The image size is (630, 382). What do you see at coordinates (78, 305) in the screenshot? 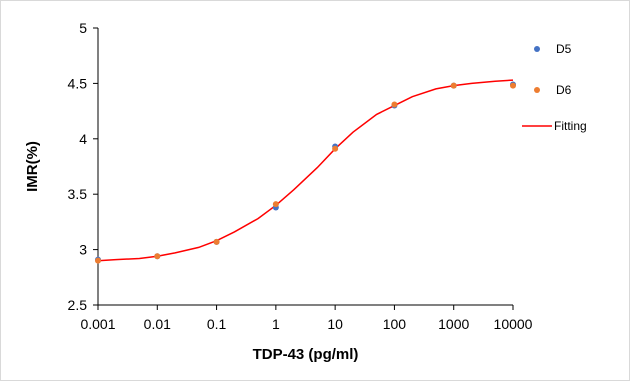
I see `y-tick-label: 2.5` at bounding box center [78, 305].